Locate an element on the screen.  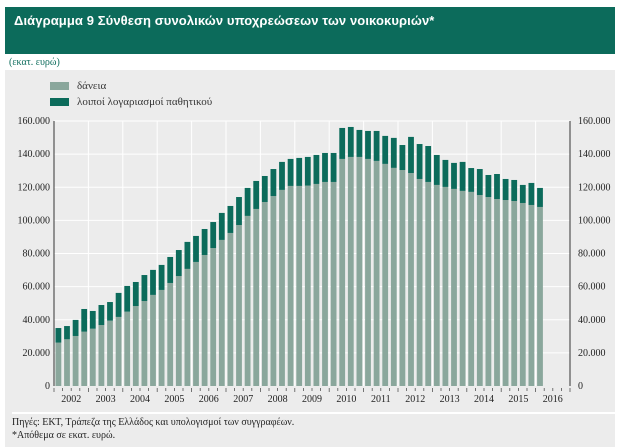
y-tick-label-left: 60.000 is located at coordinates (37, 287).